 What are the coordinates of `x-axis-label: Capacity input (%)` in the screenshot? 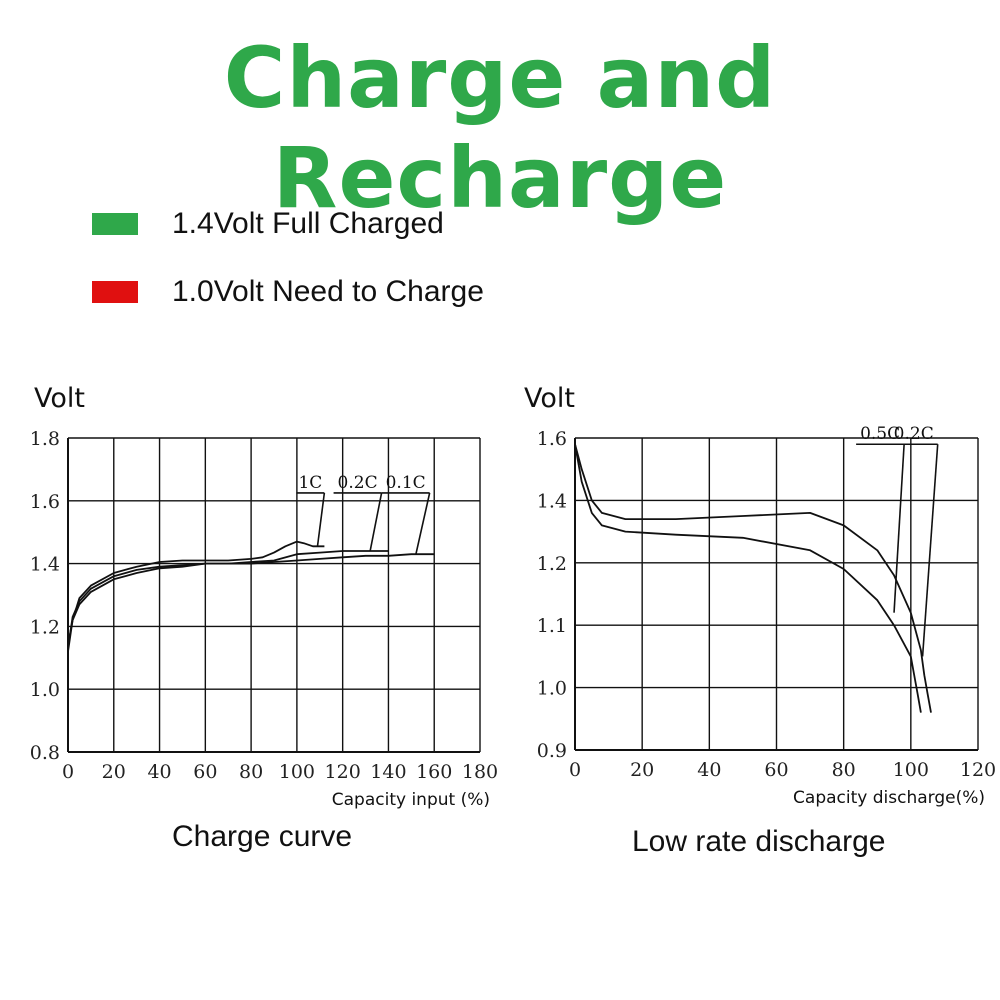 It's located at (411, 800).